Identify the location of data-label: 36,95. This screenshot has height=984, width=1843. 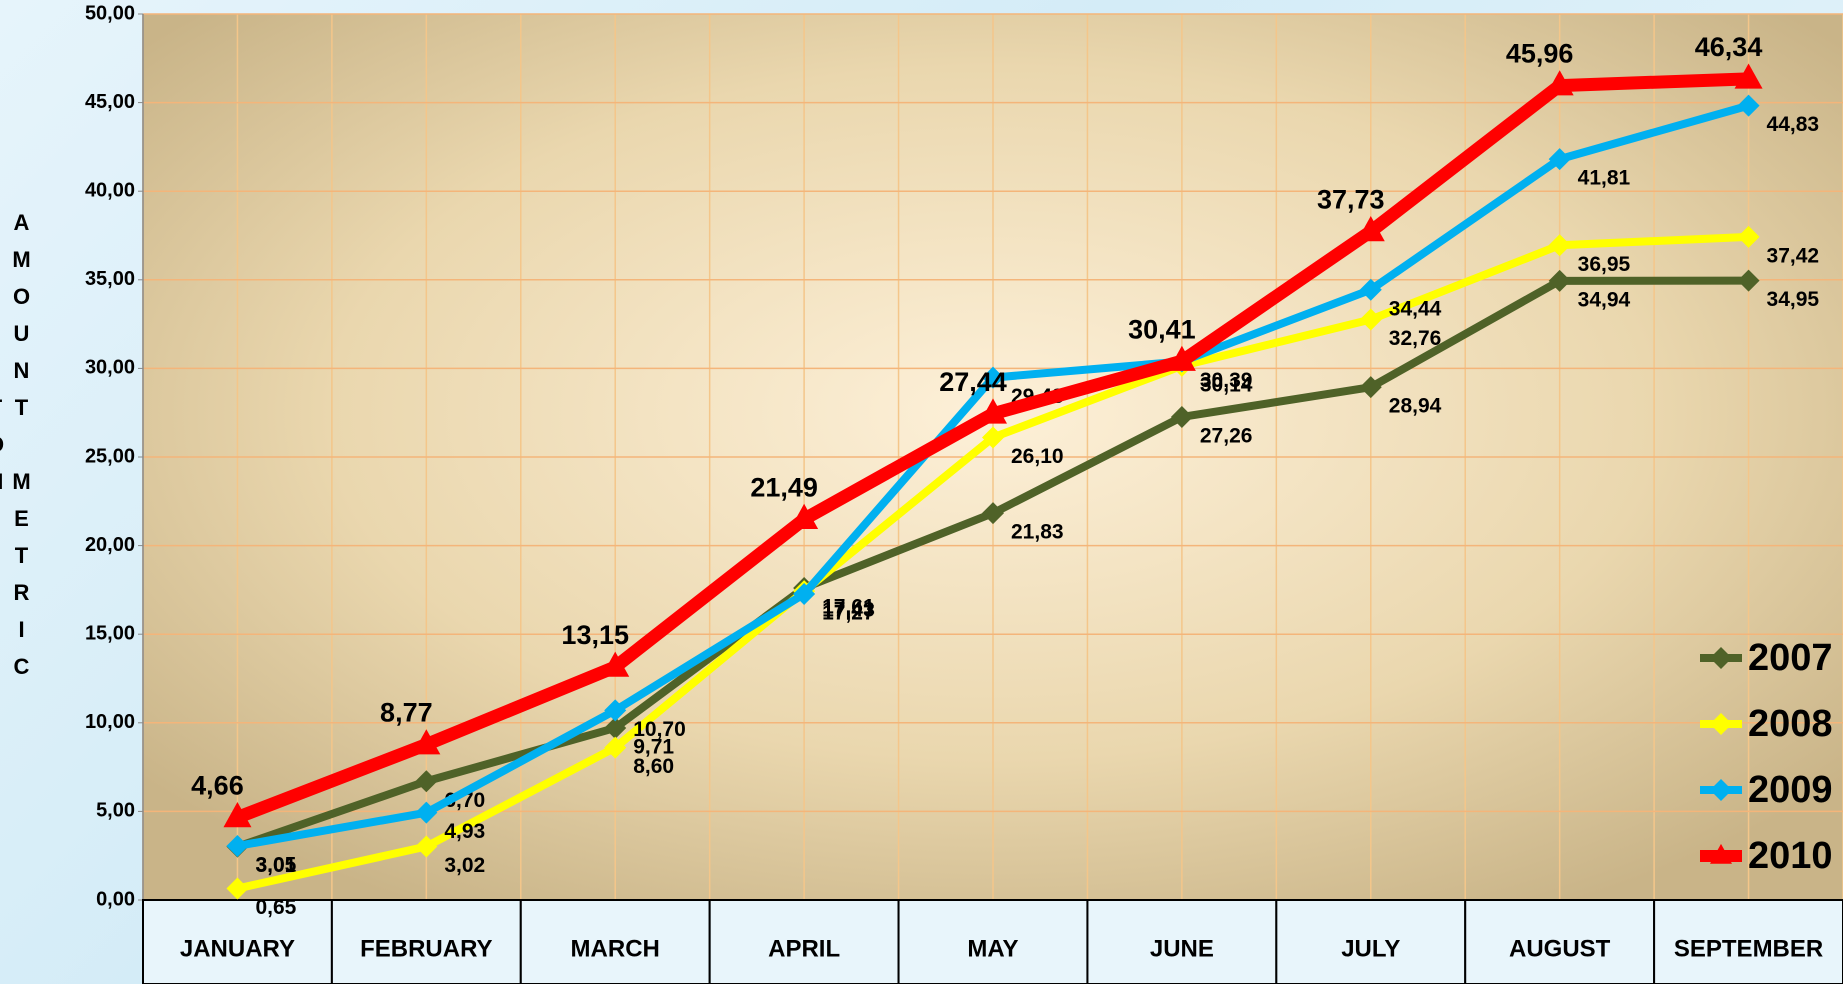
(1604, 264).